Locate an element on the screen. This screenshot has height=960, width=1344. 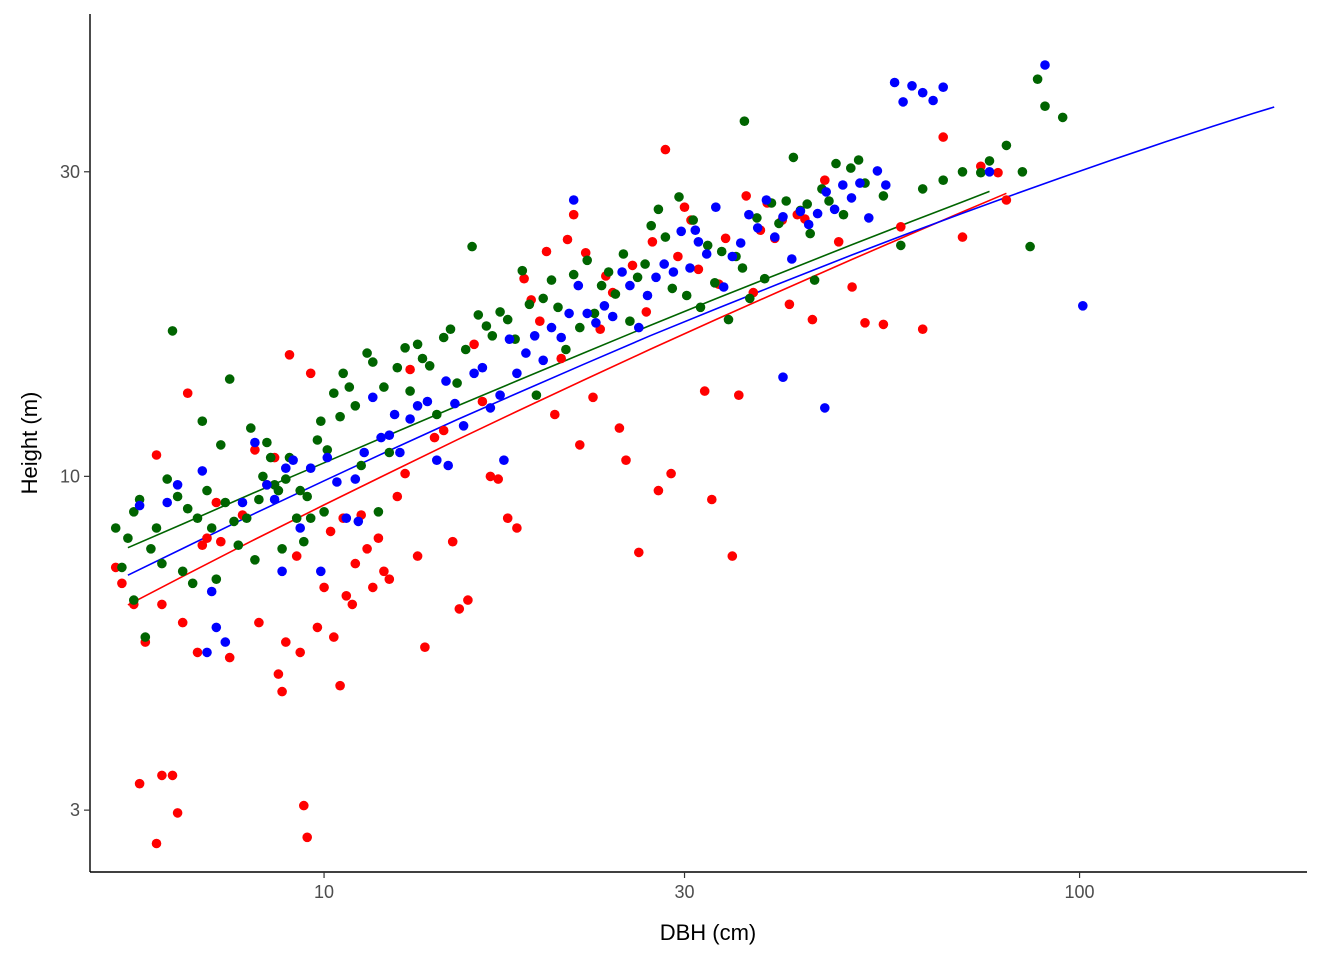
y-axis-title: Height (m) is located at coordinates (29, 443).